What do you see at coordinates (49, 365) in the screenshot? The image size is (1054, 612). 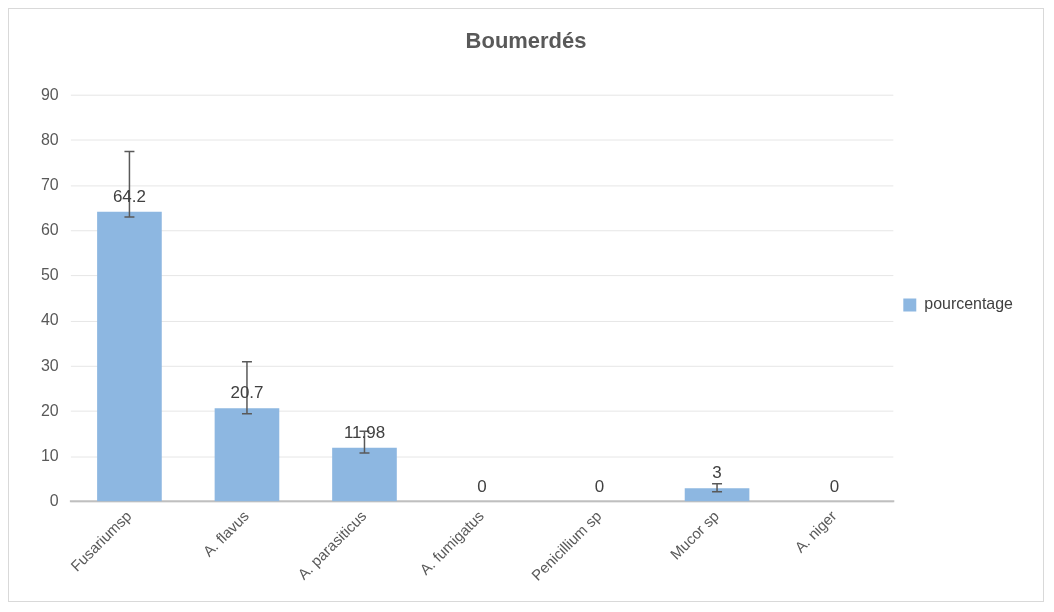 I see `y-tick-label: 30` at bounding box center [49, 365].